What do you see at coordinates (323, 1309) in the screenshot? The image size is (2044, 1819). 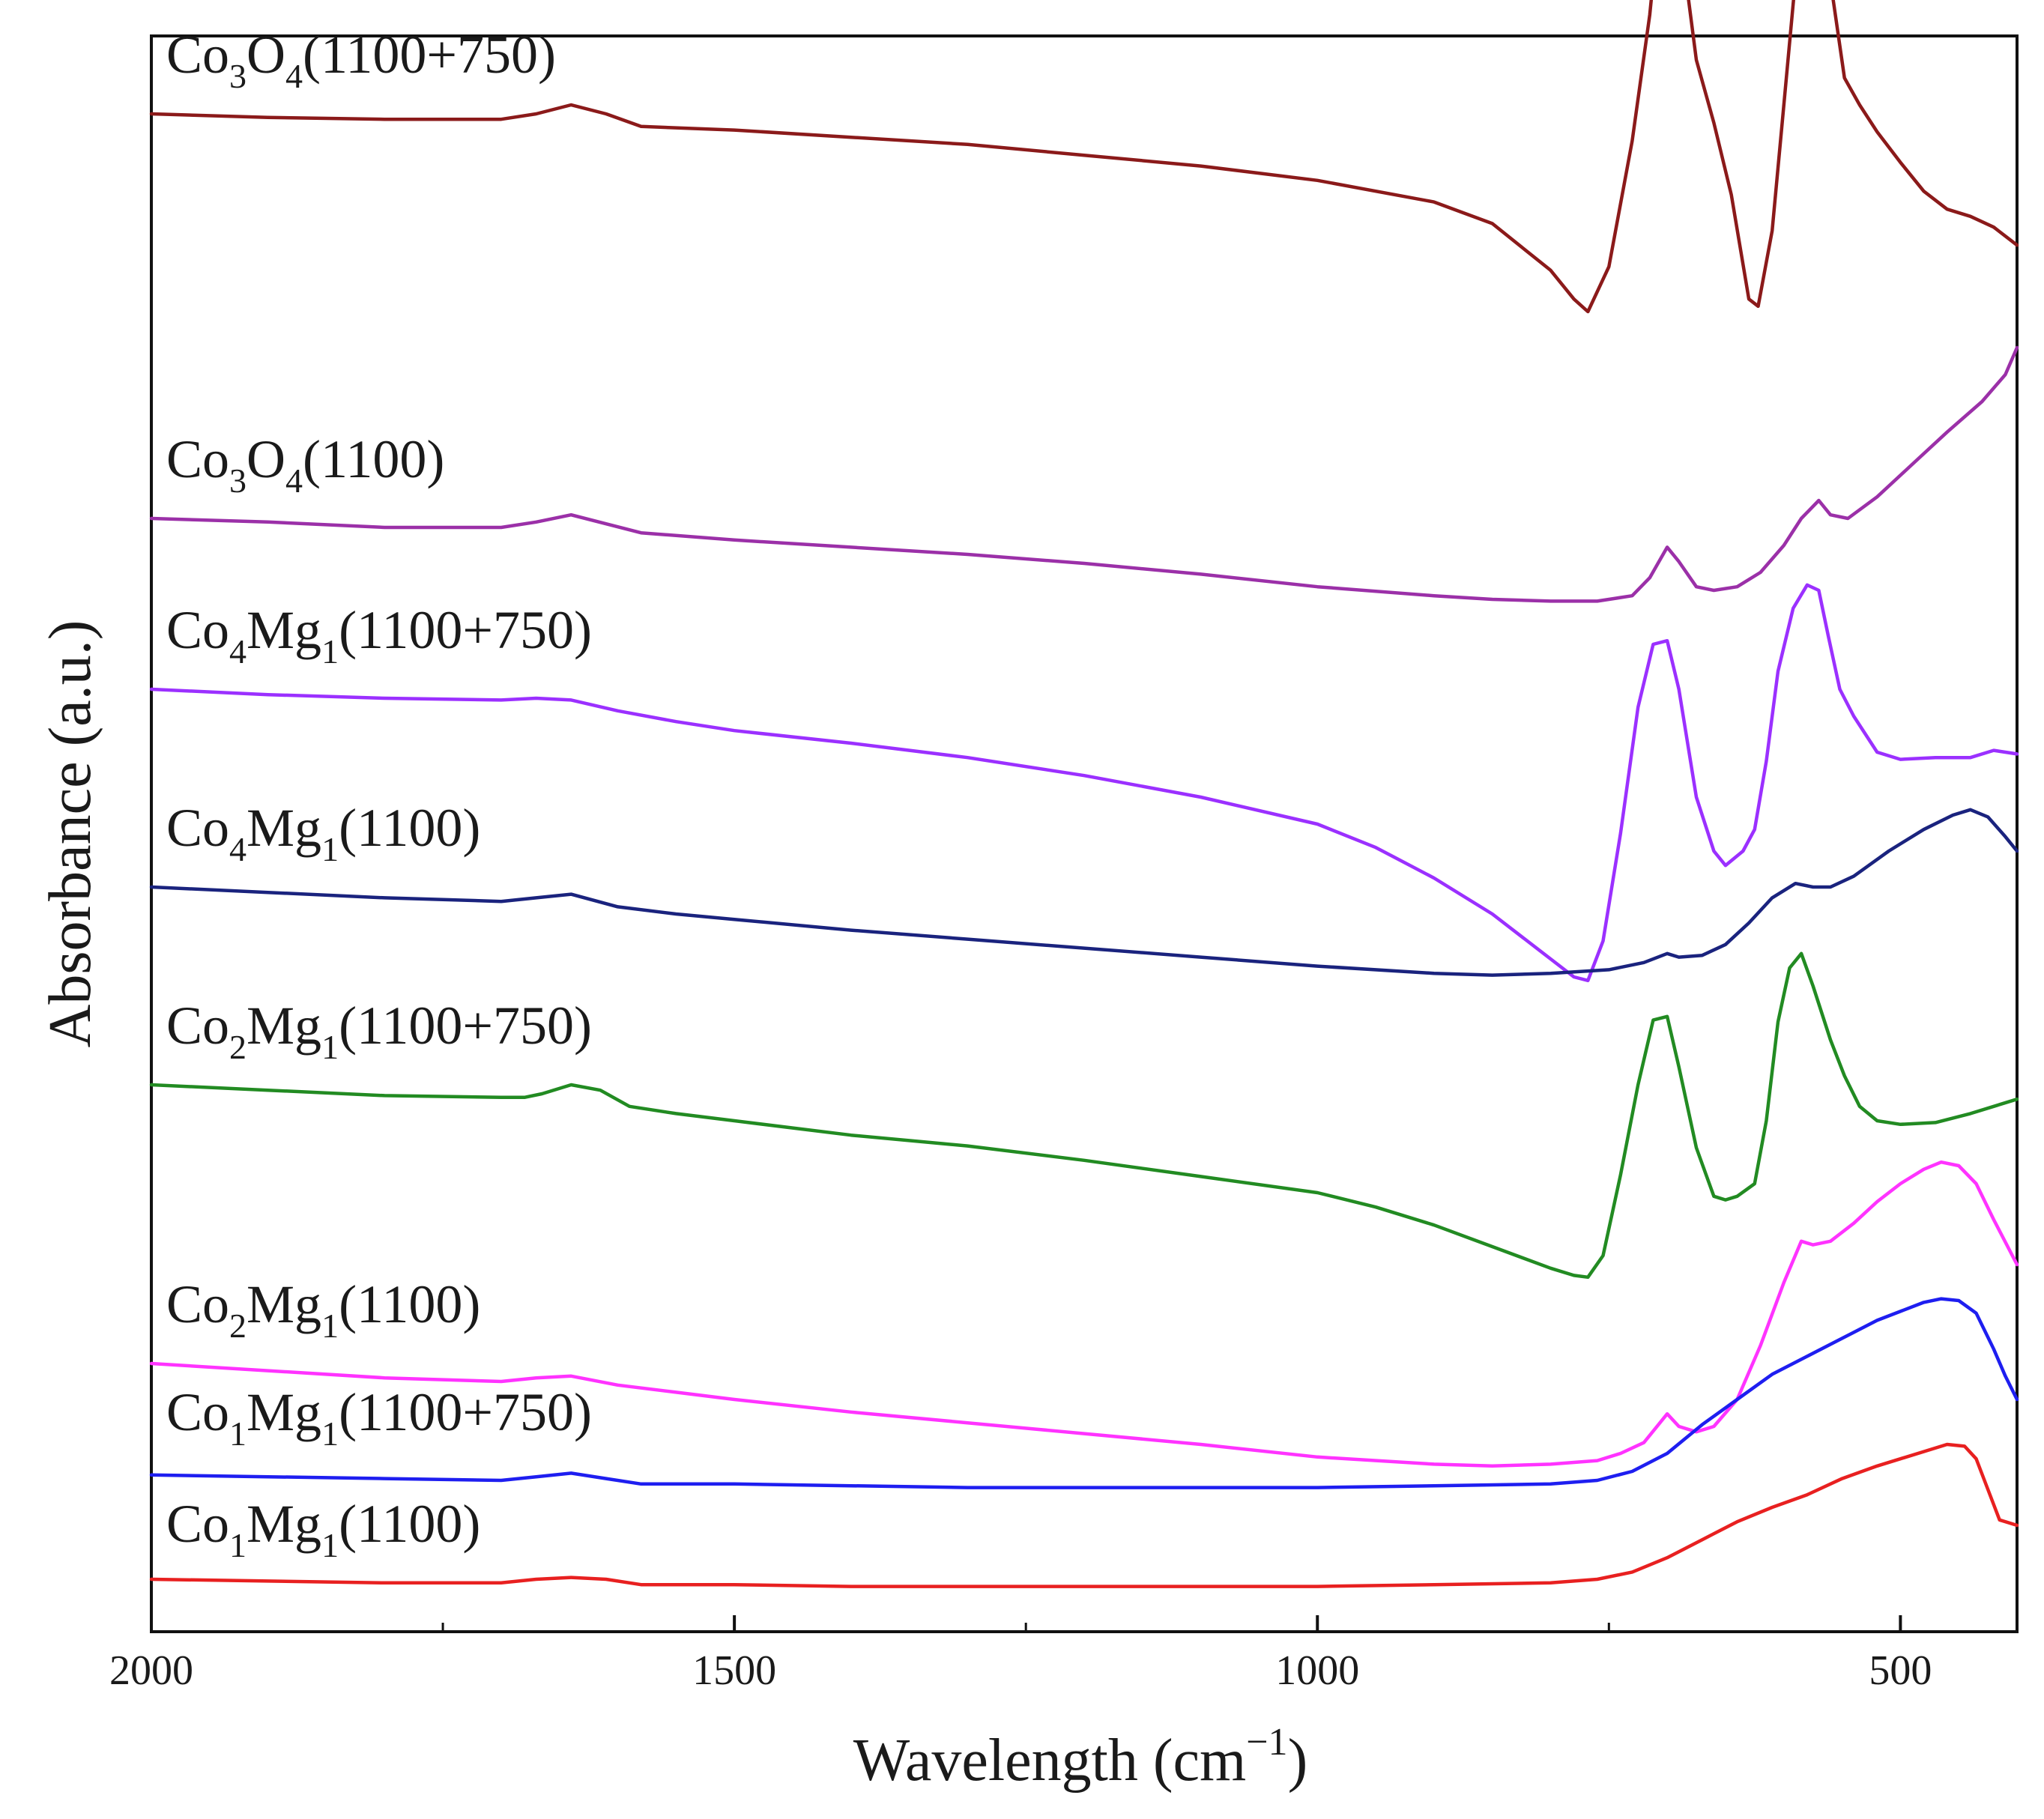 I see `series-label-co2mg1-1100: Co2Mg1(1100)` at bounding box center [323, 1309].